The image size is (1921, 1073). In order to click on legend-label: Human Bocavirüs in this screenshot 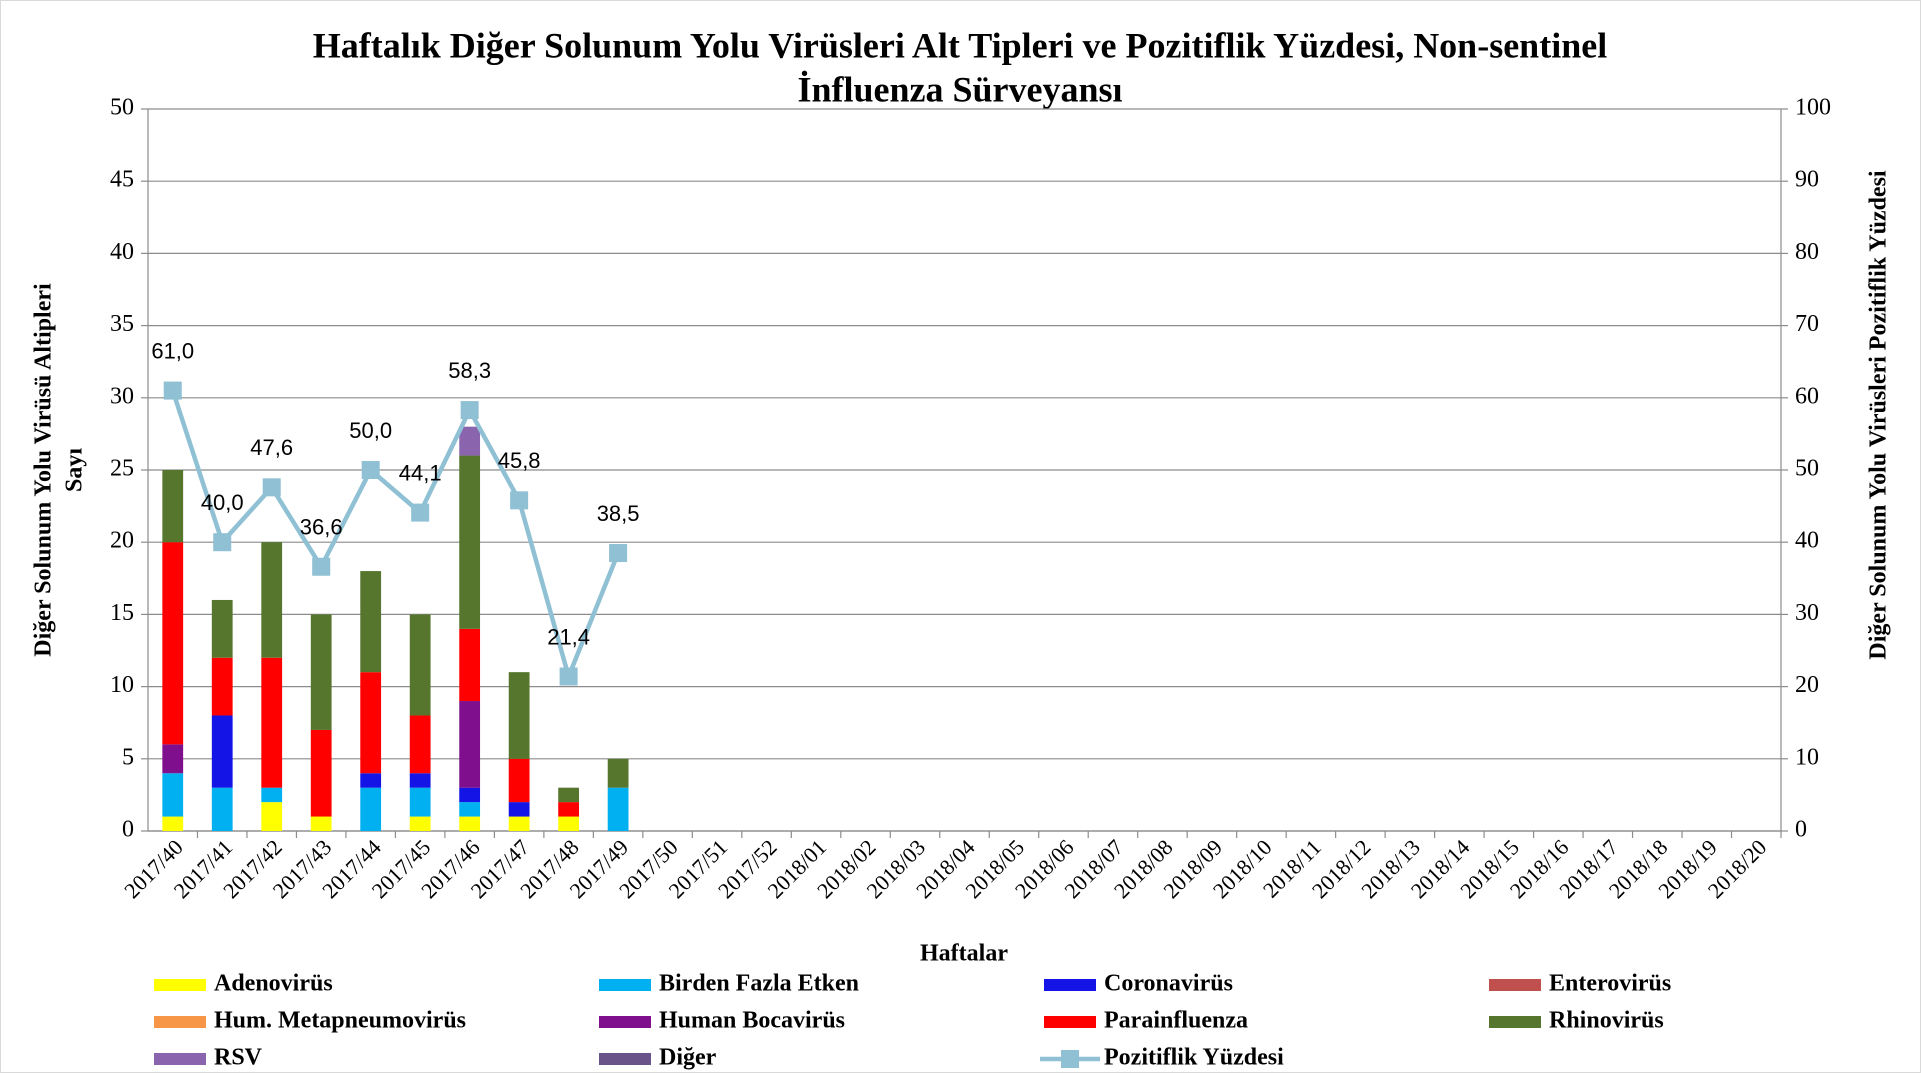, I will do `click(752, 1021)`.